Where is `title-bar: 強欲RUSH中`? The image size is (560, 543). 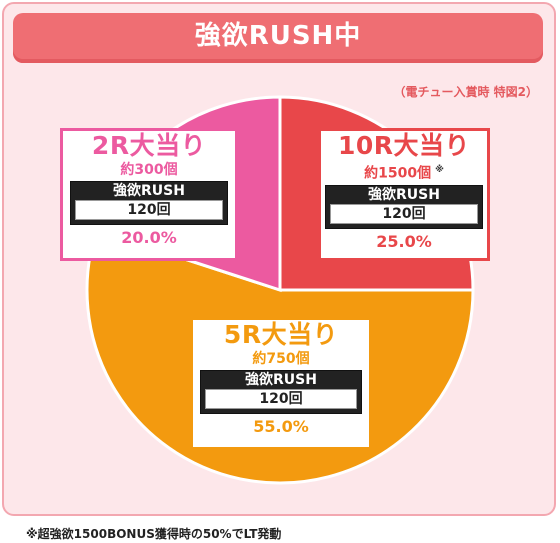 title-bar: 強欲RUSH中 is located at coordinates (278, 38).